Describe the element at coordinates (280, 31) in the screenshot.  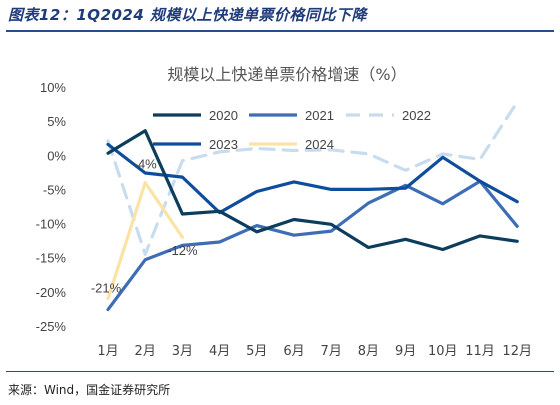
I see `title-divider` at that location.